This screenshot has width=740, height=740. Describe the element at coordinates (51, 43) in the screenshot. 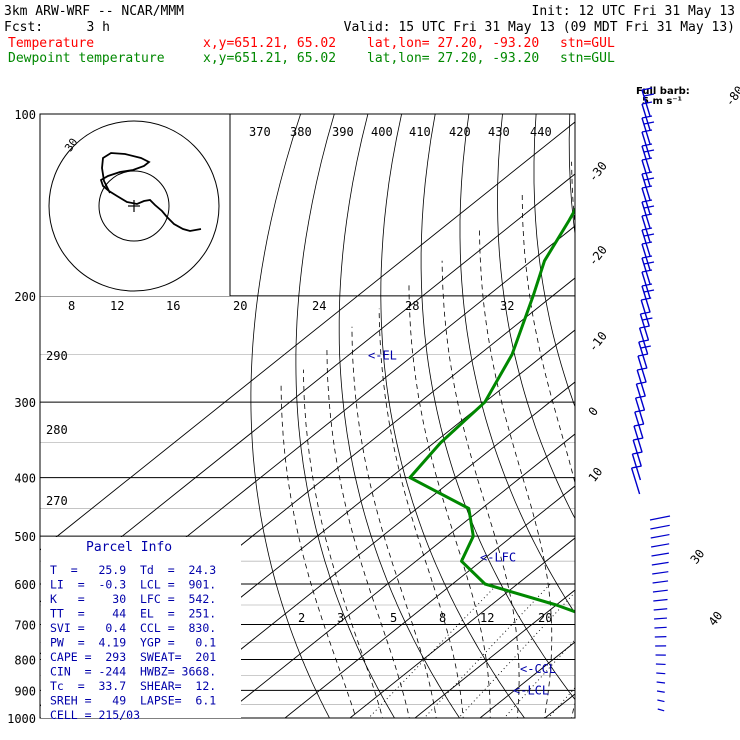

I see `temperature-legend: Temperature` at that location.